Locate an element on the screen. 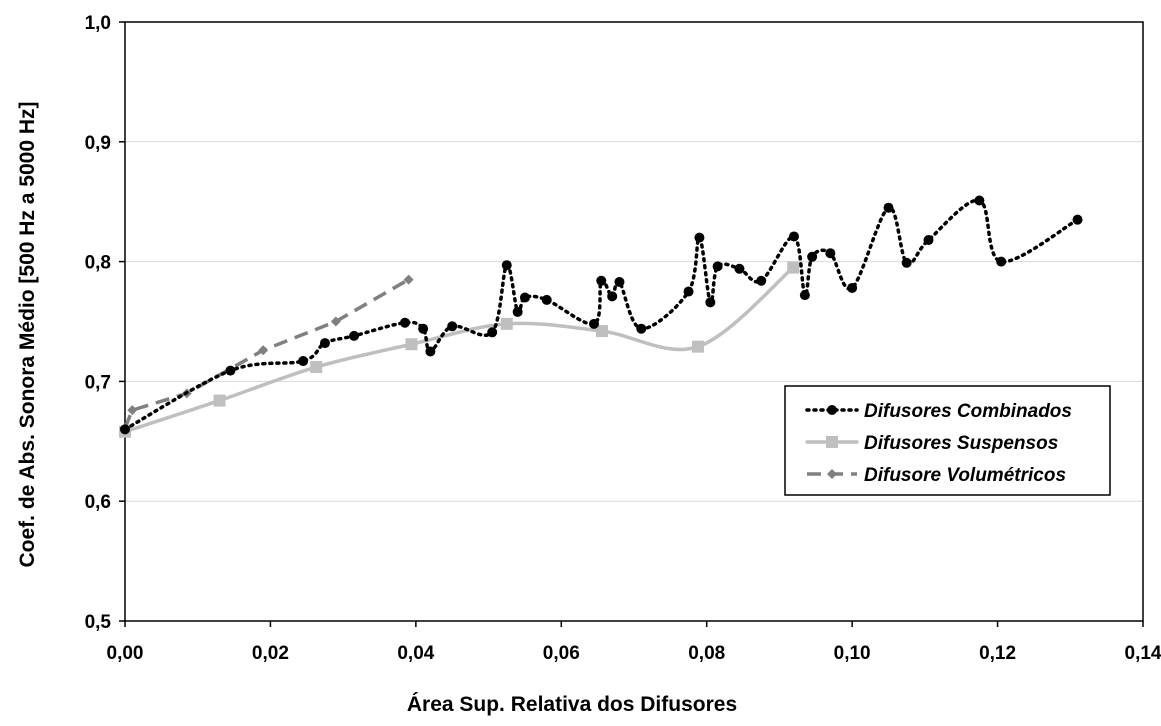 This screenshot has height=726, width=1161. legend-item: Difusore Volumétricos is located at coordinates (936, 475).